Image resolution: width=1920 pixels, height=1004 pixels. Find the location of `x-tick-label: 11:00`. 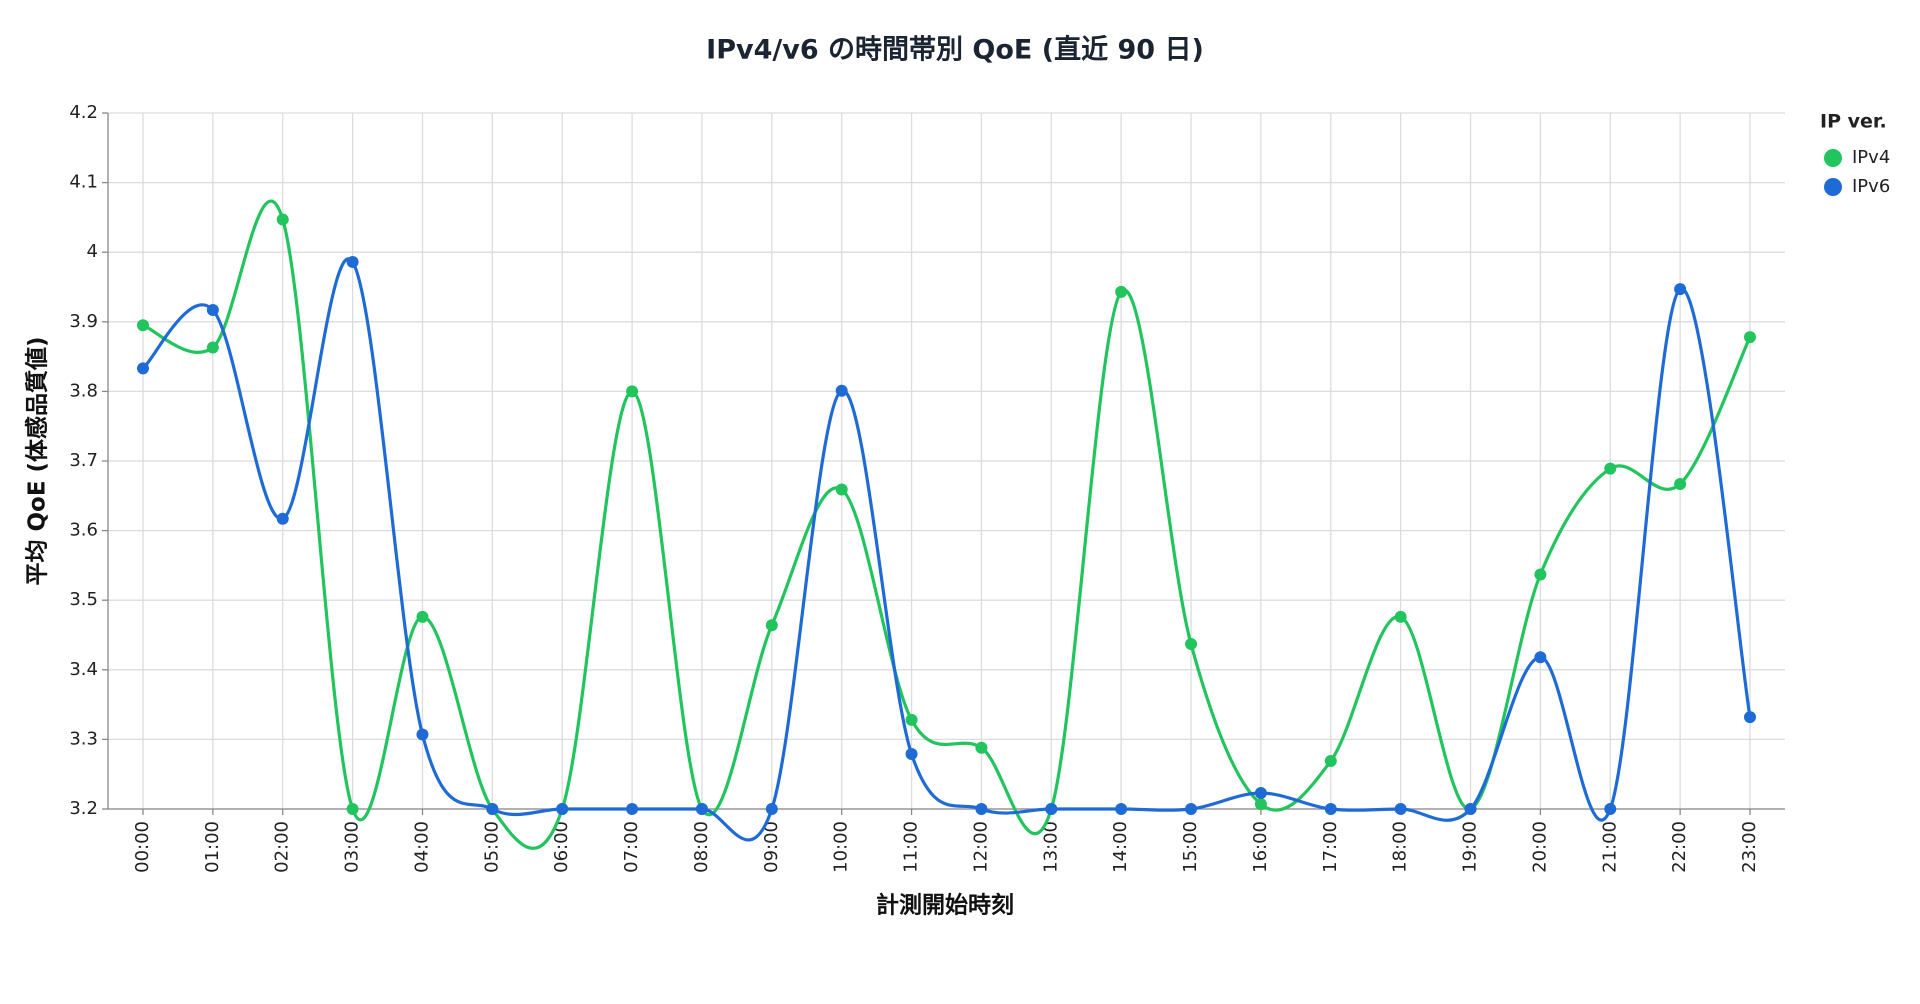

x-tick-label: 11:00 is located at coordinates (911, 847).